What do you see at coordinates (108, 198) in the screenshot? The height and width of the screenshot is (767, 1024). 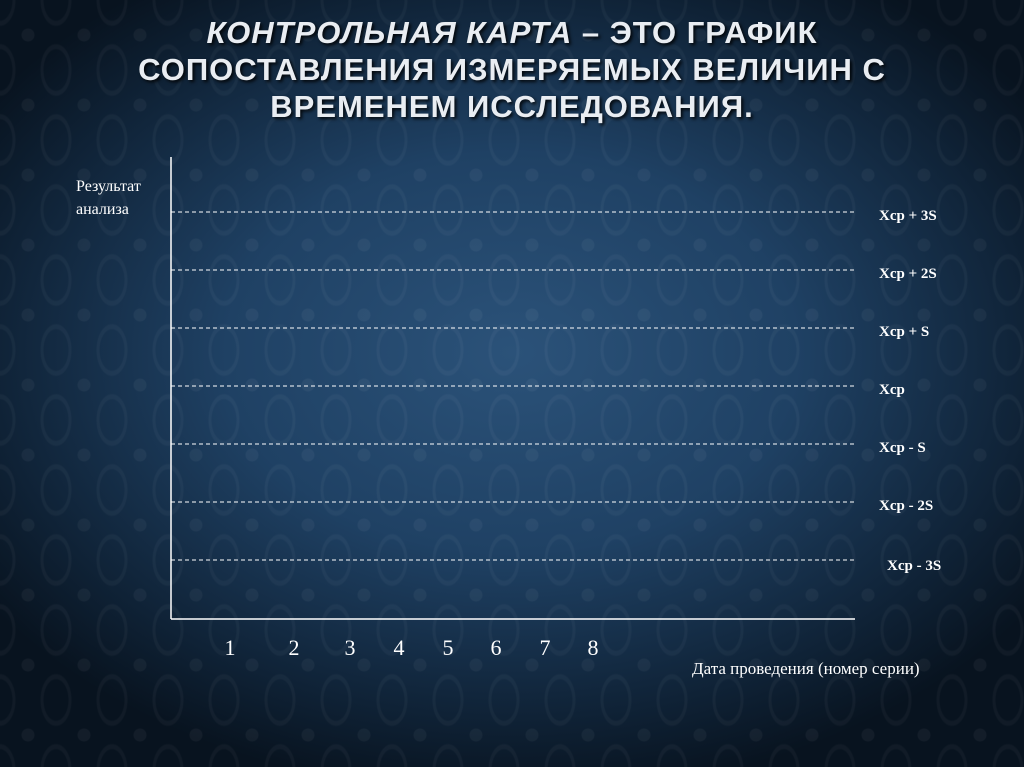 I see `y-axis-label: Результат анализа` at bounding box center [108, 198].